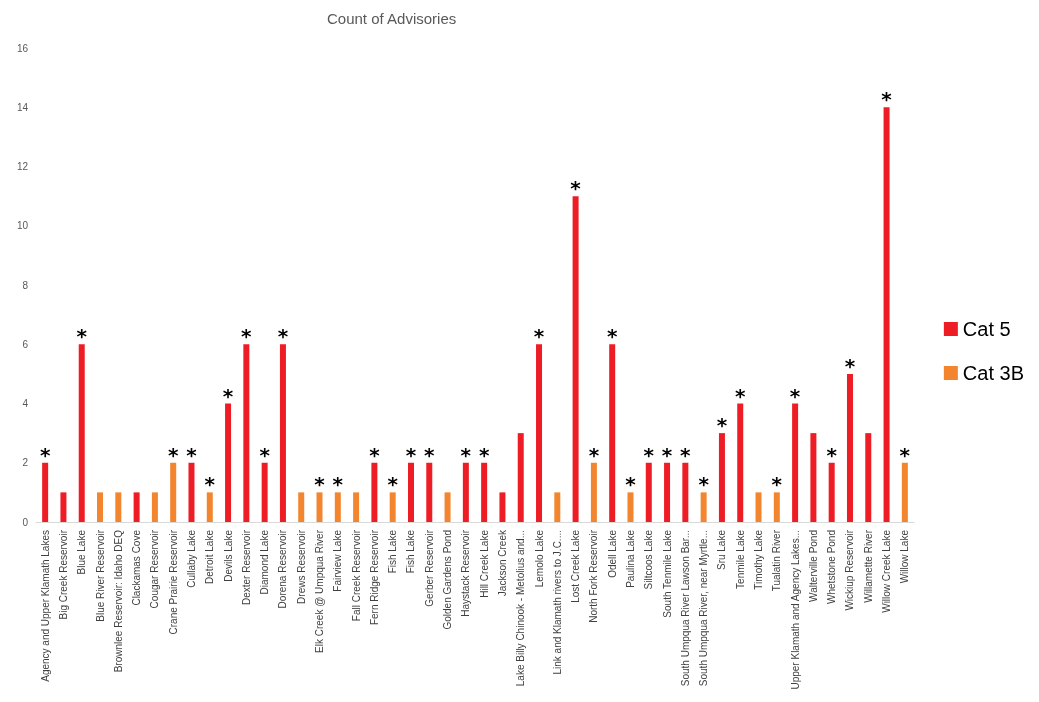 This screenshot has height=702, width=1039. What do you see at coordinates (448, 580) in the screenshot?
I see `x-tick-label: Golden Gardens Pond` at bounding box center [448, 580].